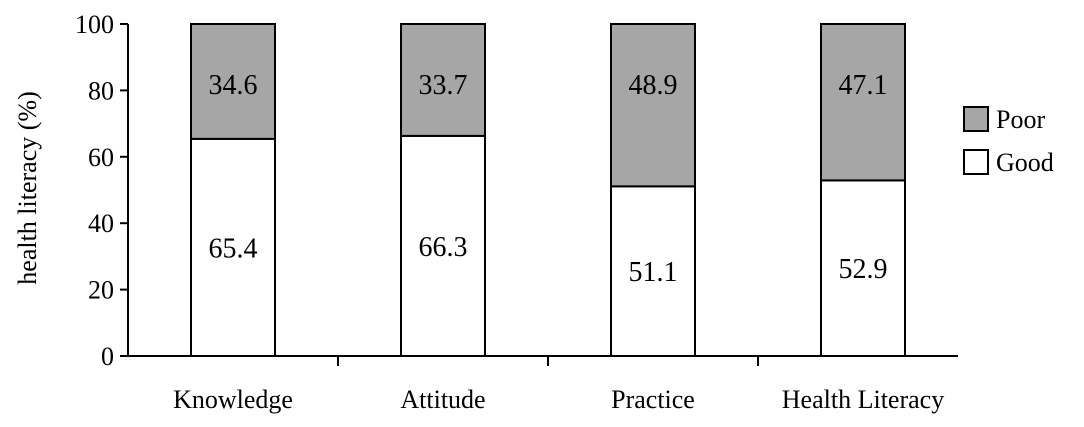 The image size is (1084, 427). I want to click on data-label-good: 52.9, so click(863, 269).